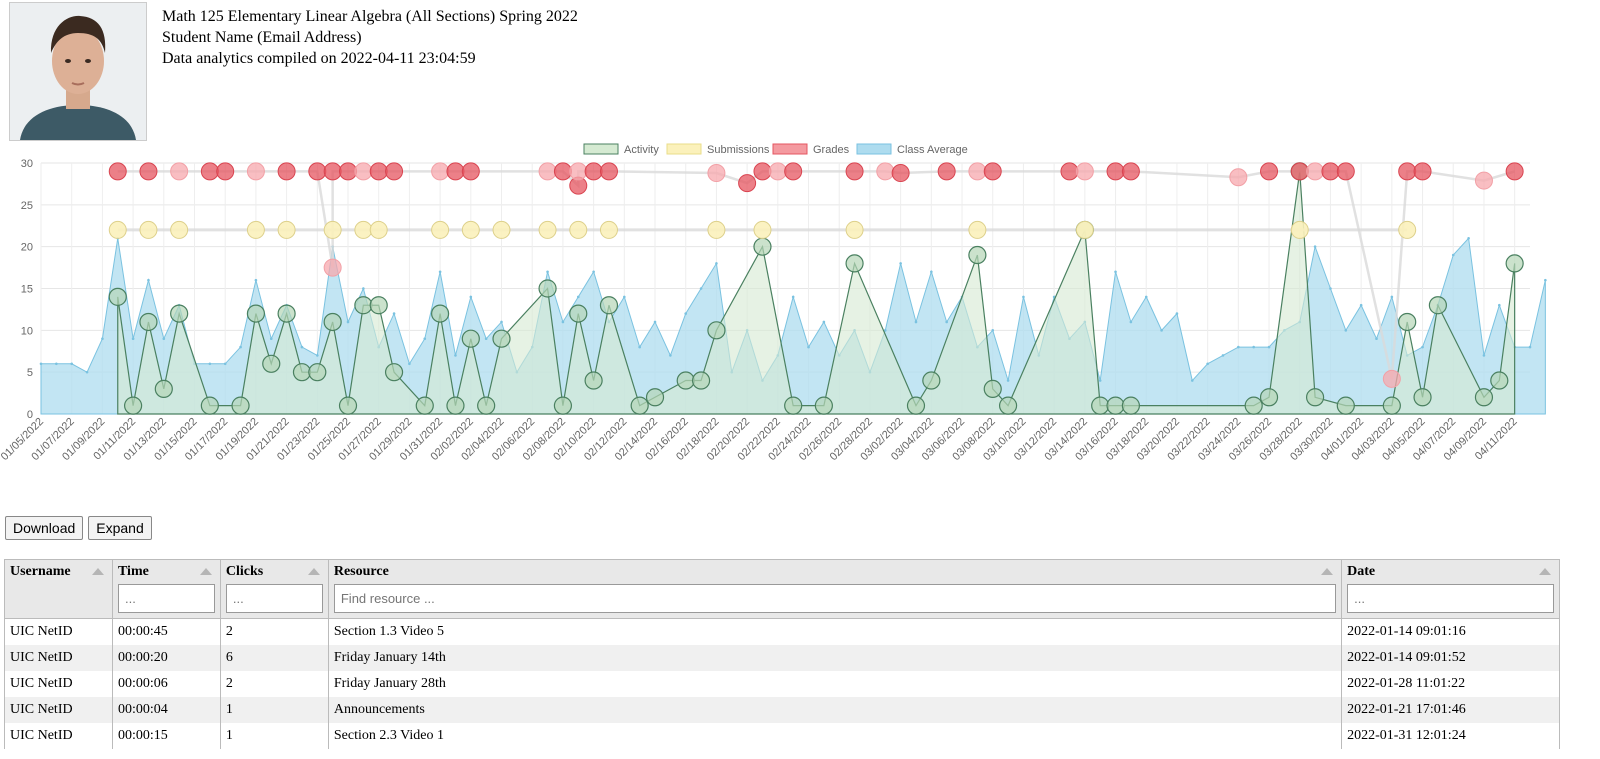  Describe the element at coordinates (835, 631) in the screenshot. I see `cell-resource: Section 1.3 Video 5` at that location.